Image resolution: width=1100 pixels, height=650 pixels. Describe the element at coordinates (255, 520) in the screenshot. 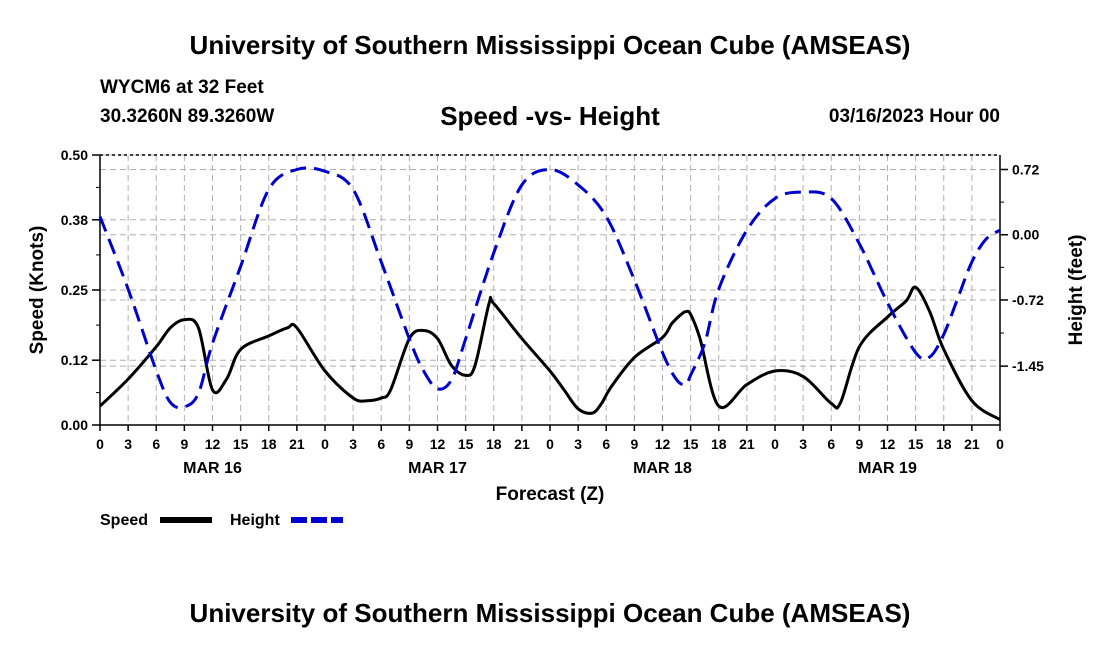

I see `legend-label-height: Height` at that location.